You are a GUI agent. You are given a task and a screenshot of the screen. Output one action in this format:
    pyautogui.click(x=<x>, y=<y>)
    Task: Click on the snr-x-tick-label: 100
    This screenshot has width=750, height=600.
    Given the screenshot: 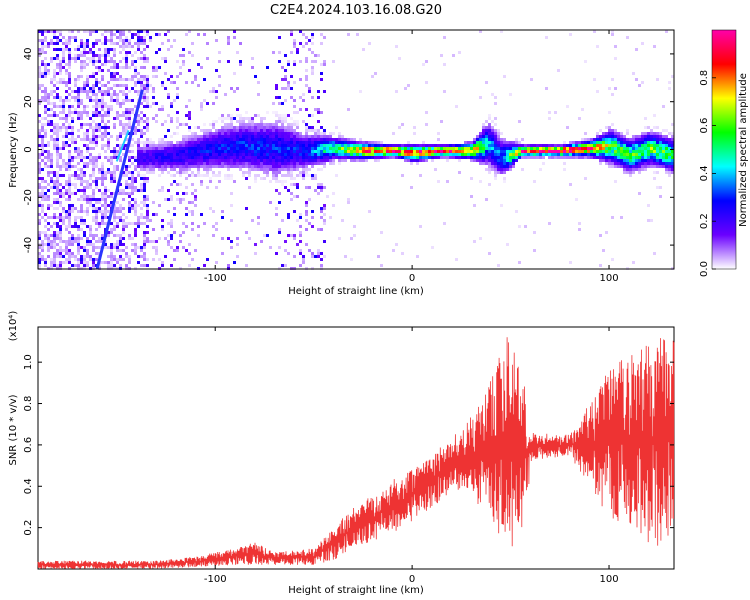 What is the action you would take?
    pyautogui.click(x=608, y=579)
    